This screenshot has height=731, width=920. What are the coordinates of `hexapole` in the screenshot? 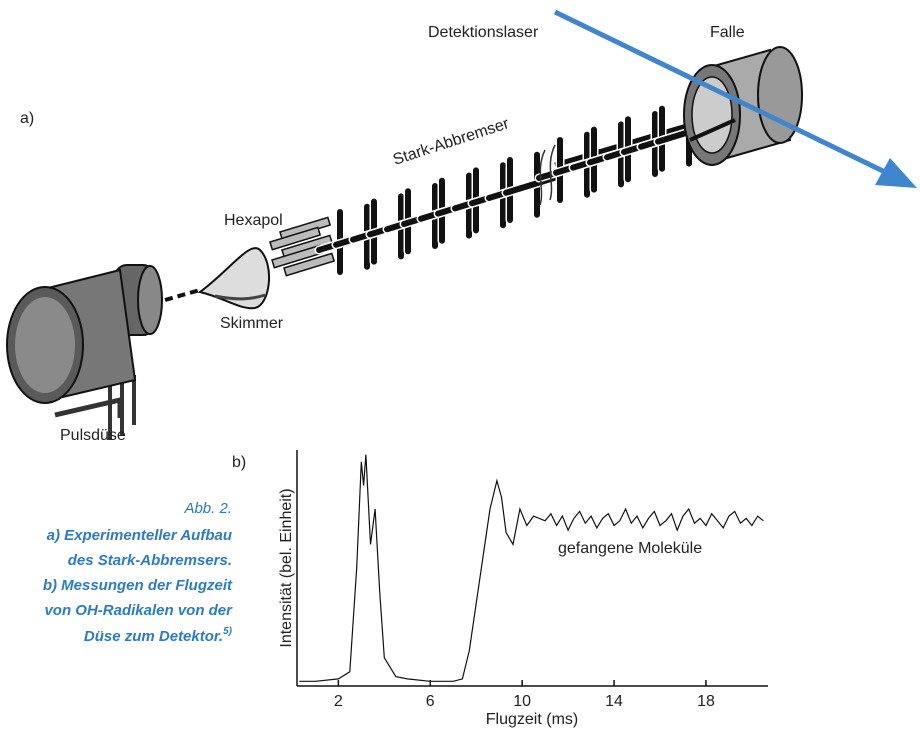 It's located at (302, 246).